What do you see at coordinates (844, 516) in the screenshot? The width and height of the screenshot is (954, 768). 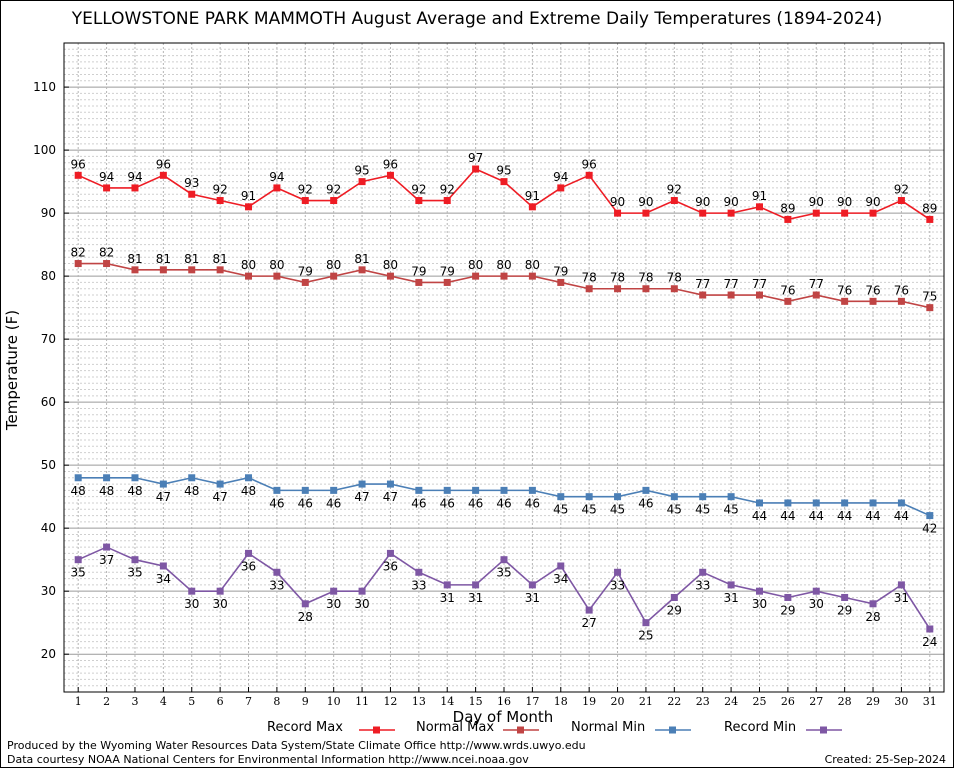 I see `data-label: 44` at bounding box center [844, 516].